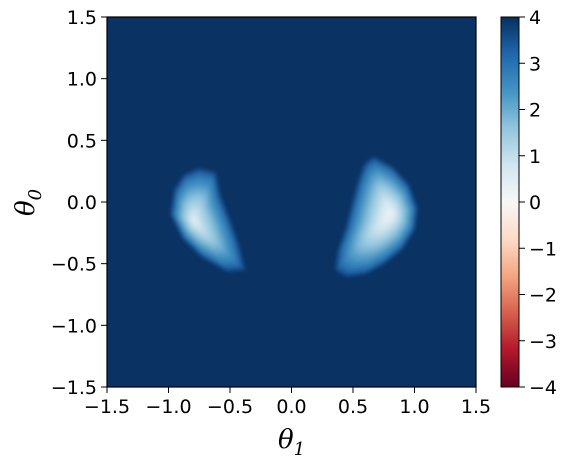 Image resolution: width=570 pixels, height=463 pixels. Describe the element at coordinates (414, 407) in the screenshot. I see `x-tick-label: 1.0` at that location.